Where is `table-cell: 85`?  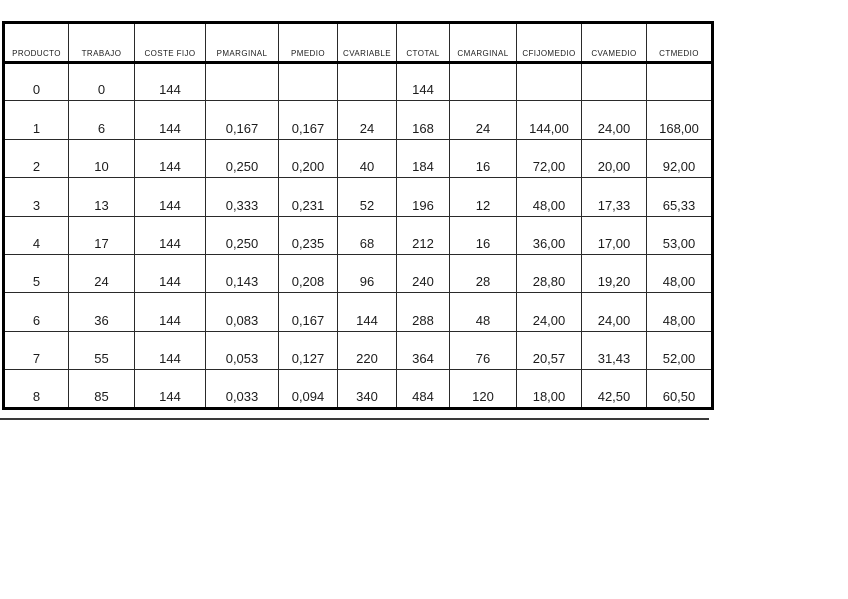 table-cell: 85 is located at coordinates (101, 389).